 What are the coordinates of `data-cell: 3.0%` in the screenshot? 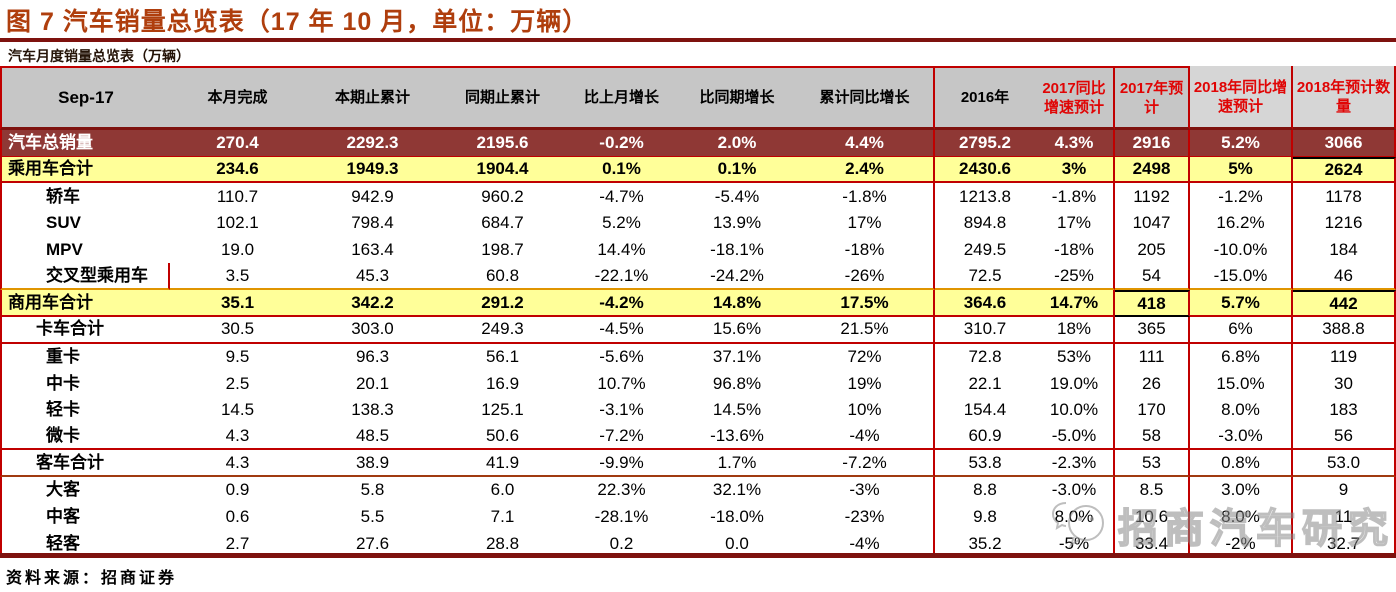 It's located at (1241, 490).